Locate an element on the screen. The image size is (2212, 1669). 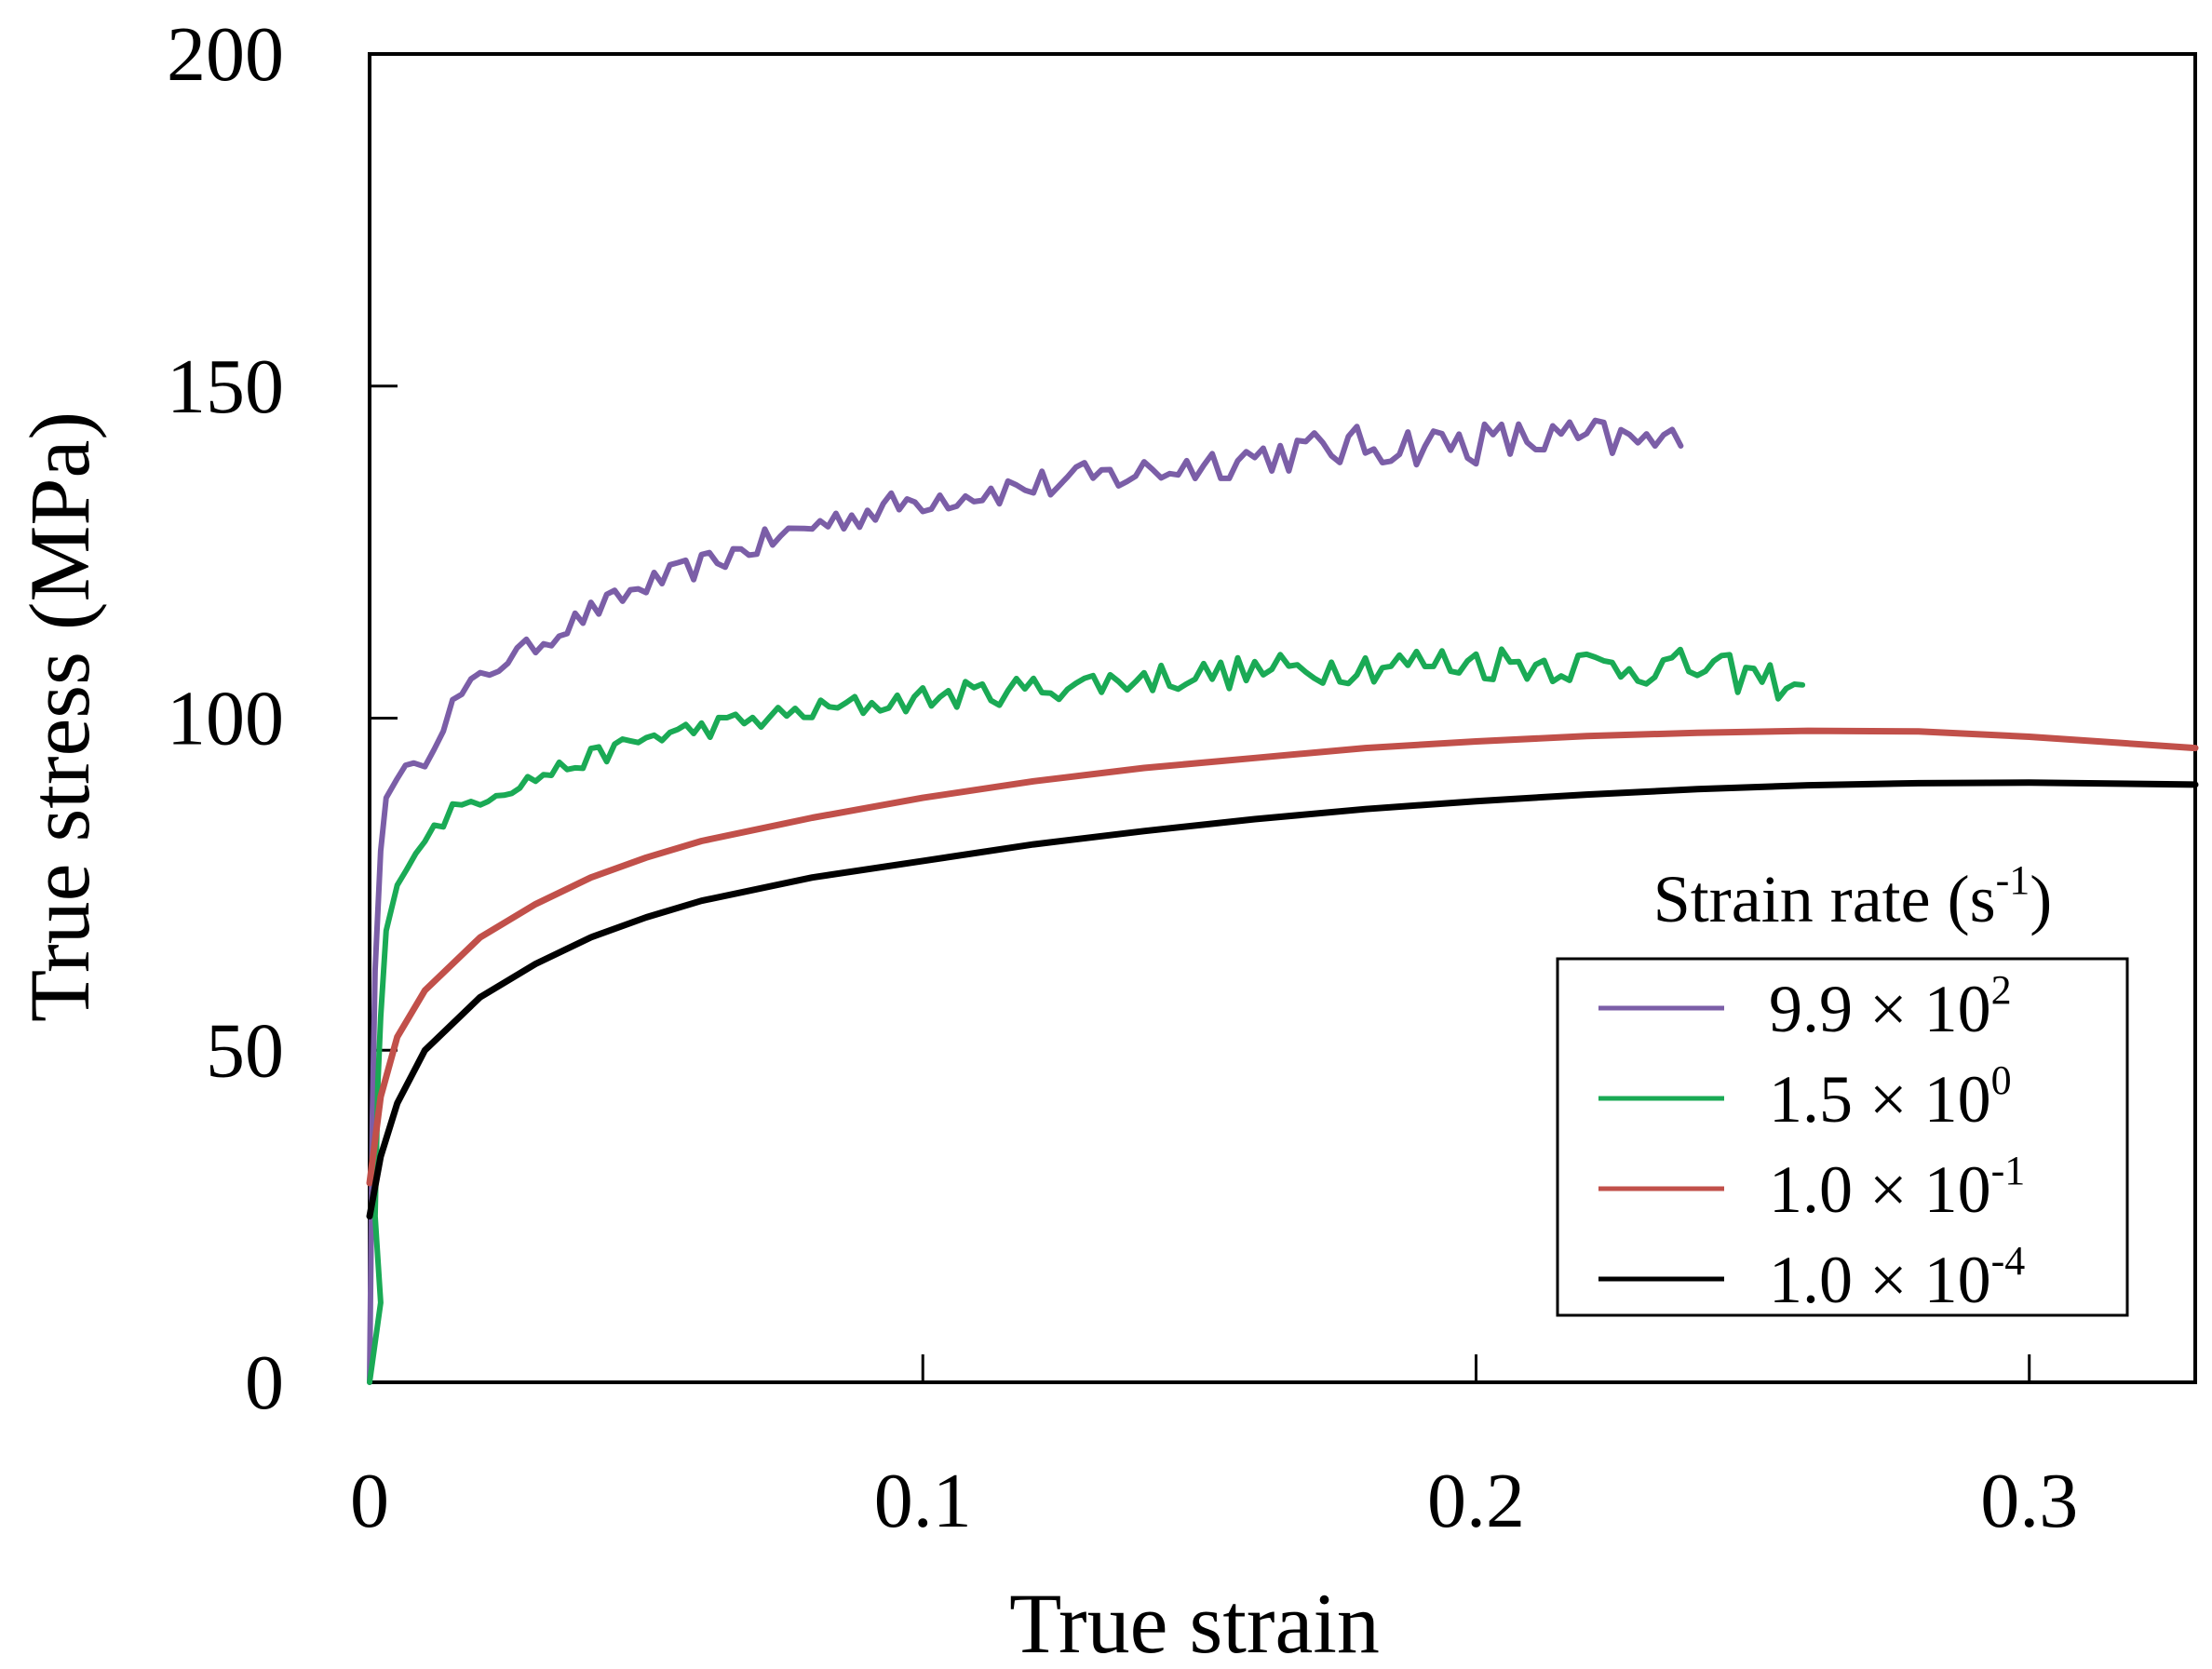
legend-box is located at coordinates (1842, 1137).